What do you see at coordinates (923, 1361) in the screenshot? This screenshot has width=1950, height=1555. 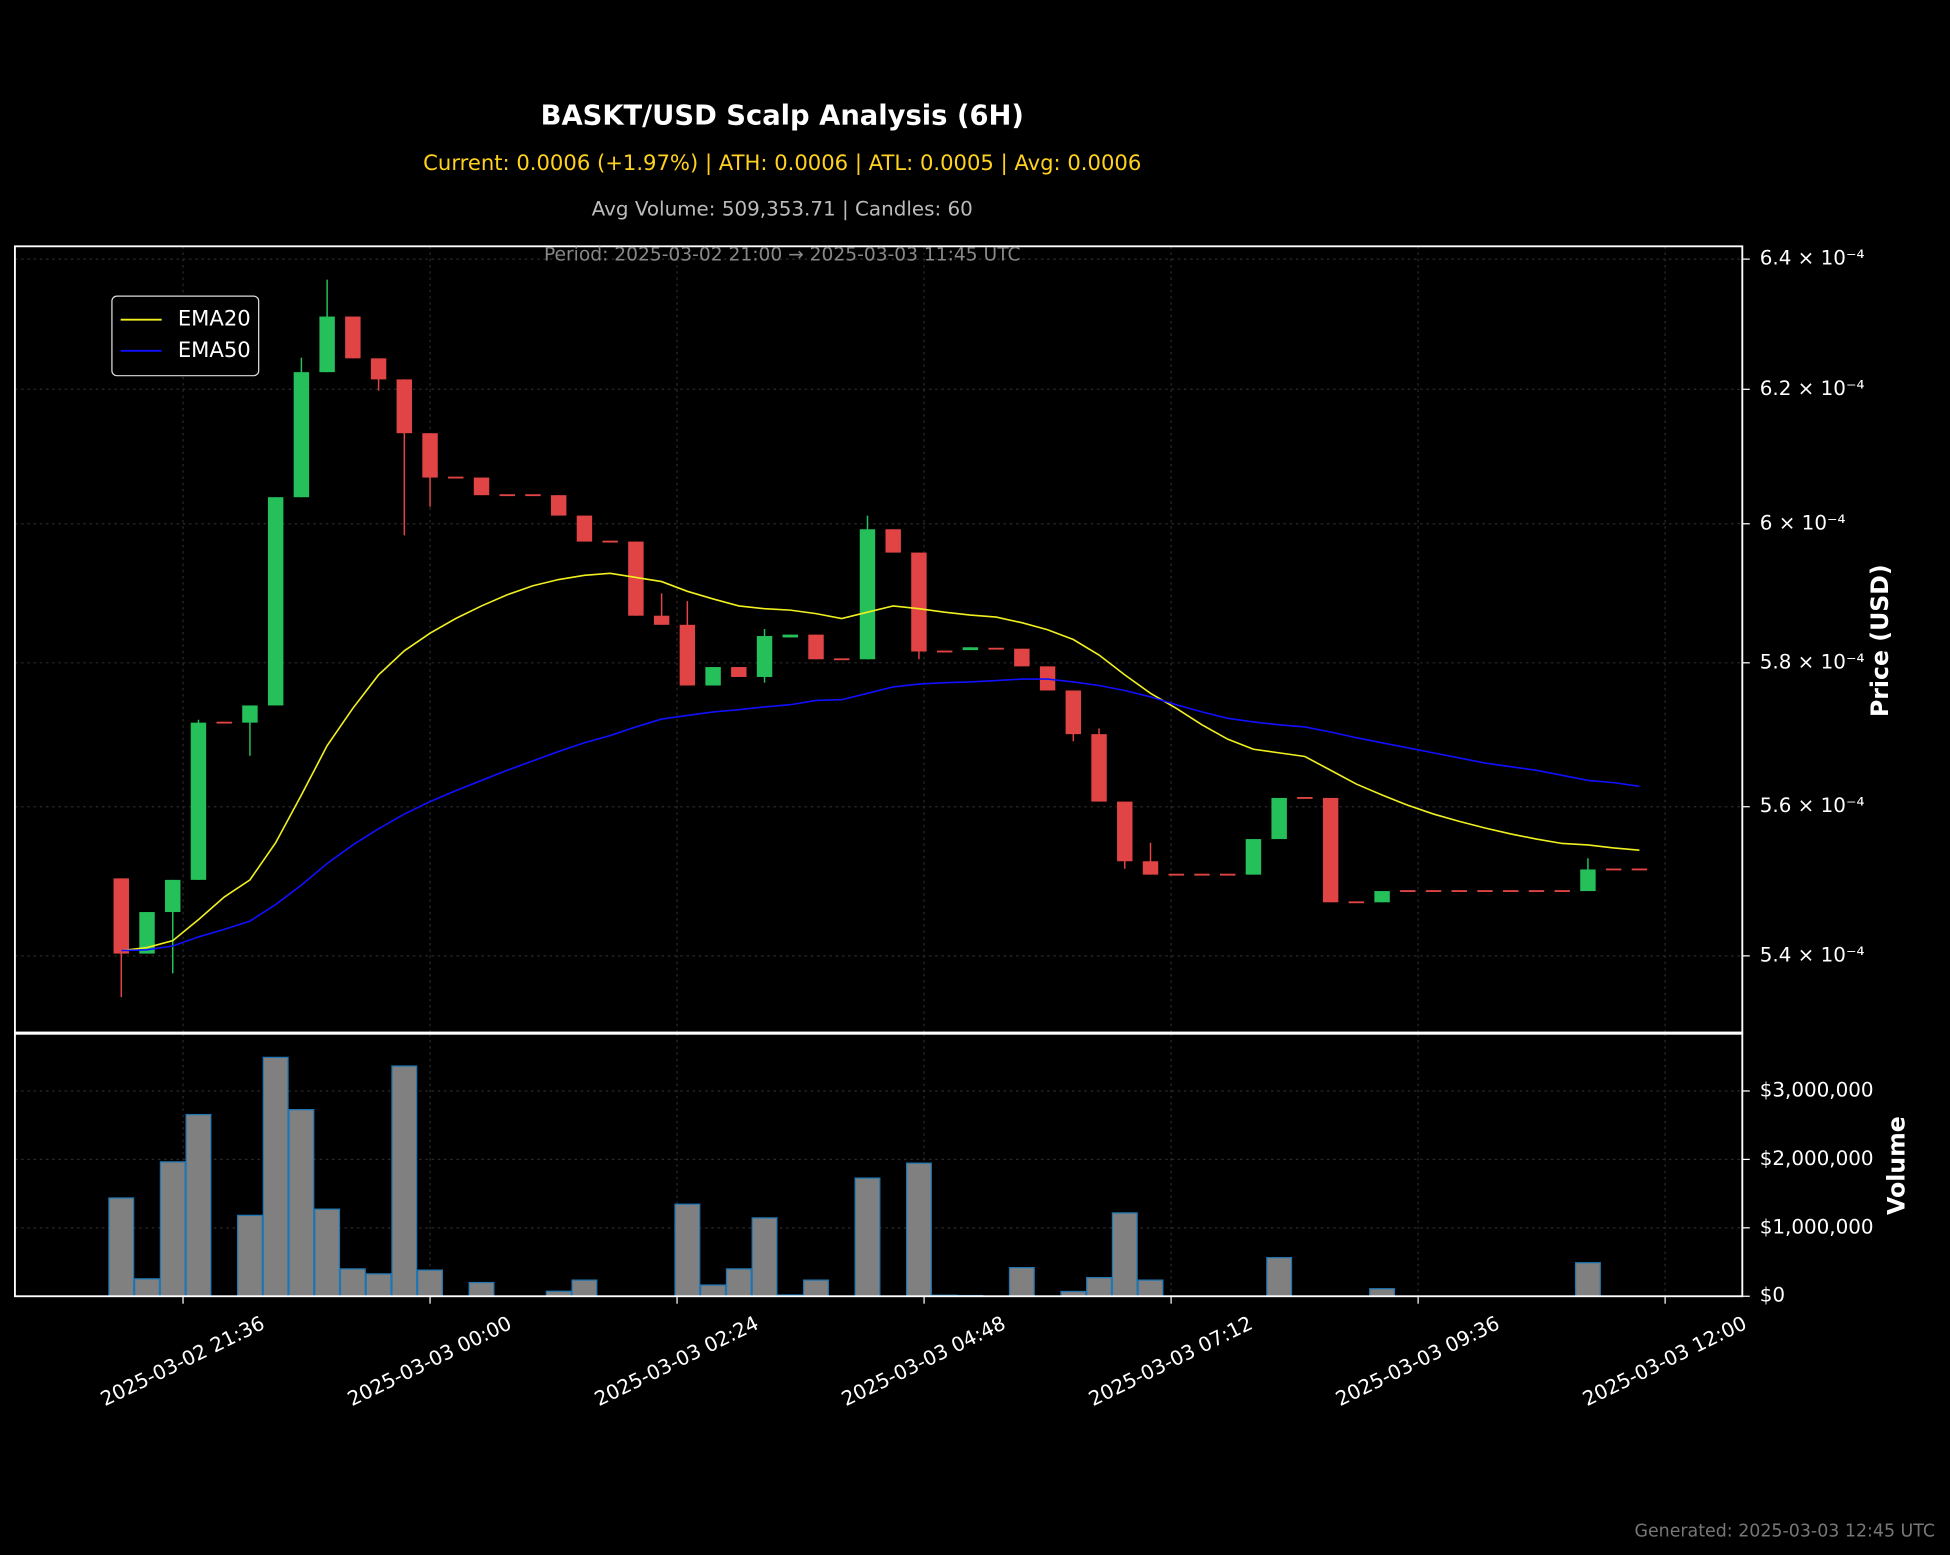 I see `x-tick-label: 2025-03-03 04:48` at bounding box center [923, 1361].